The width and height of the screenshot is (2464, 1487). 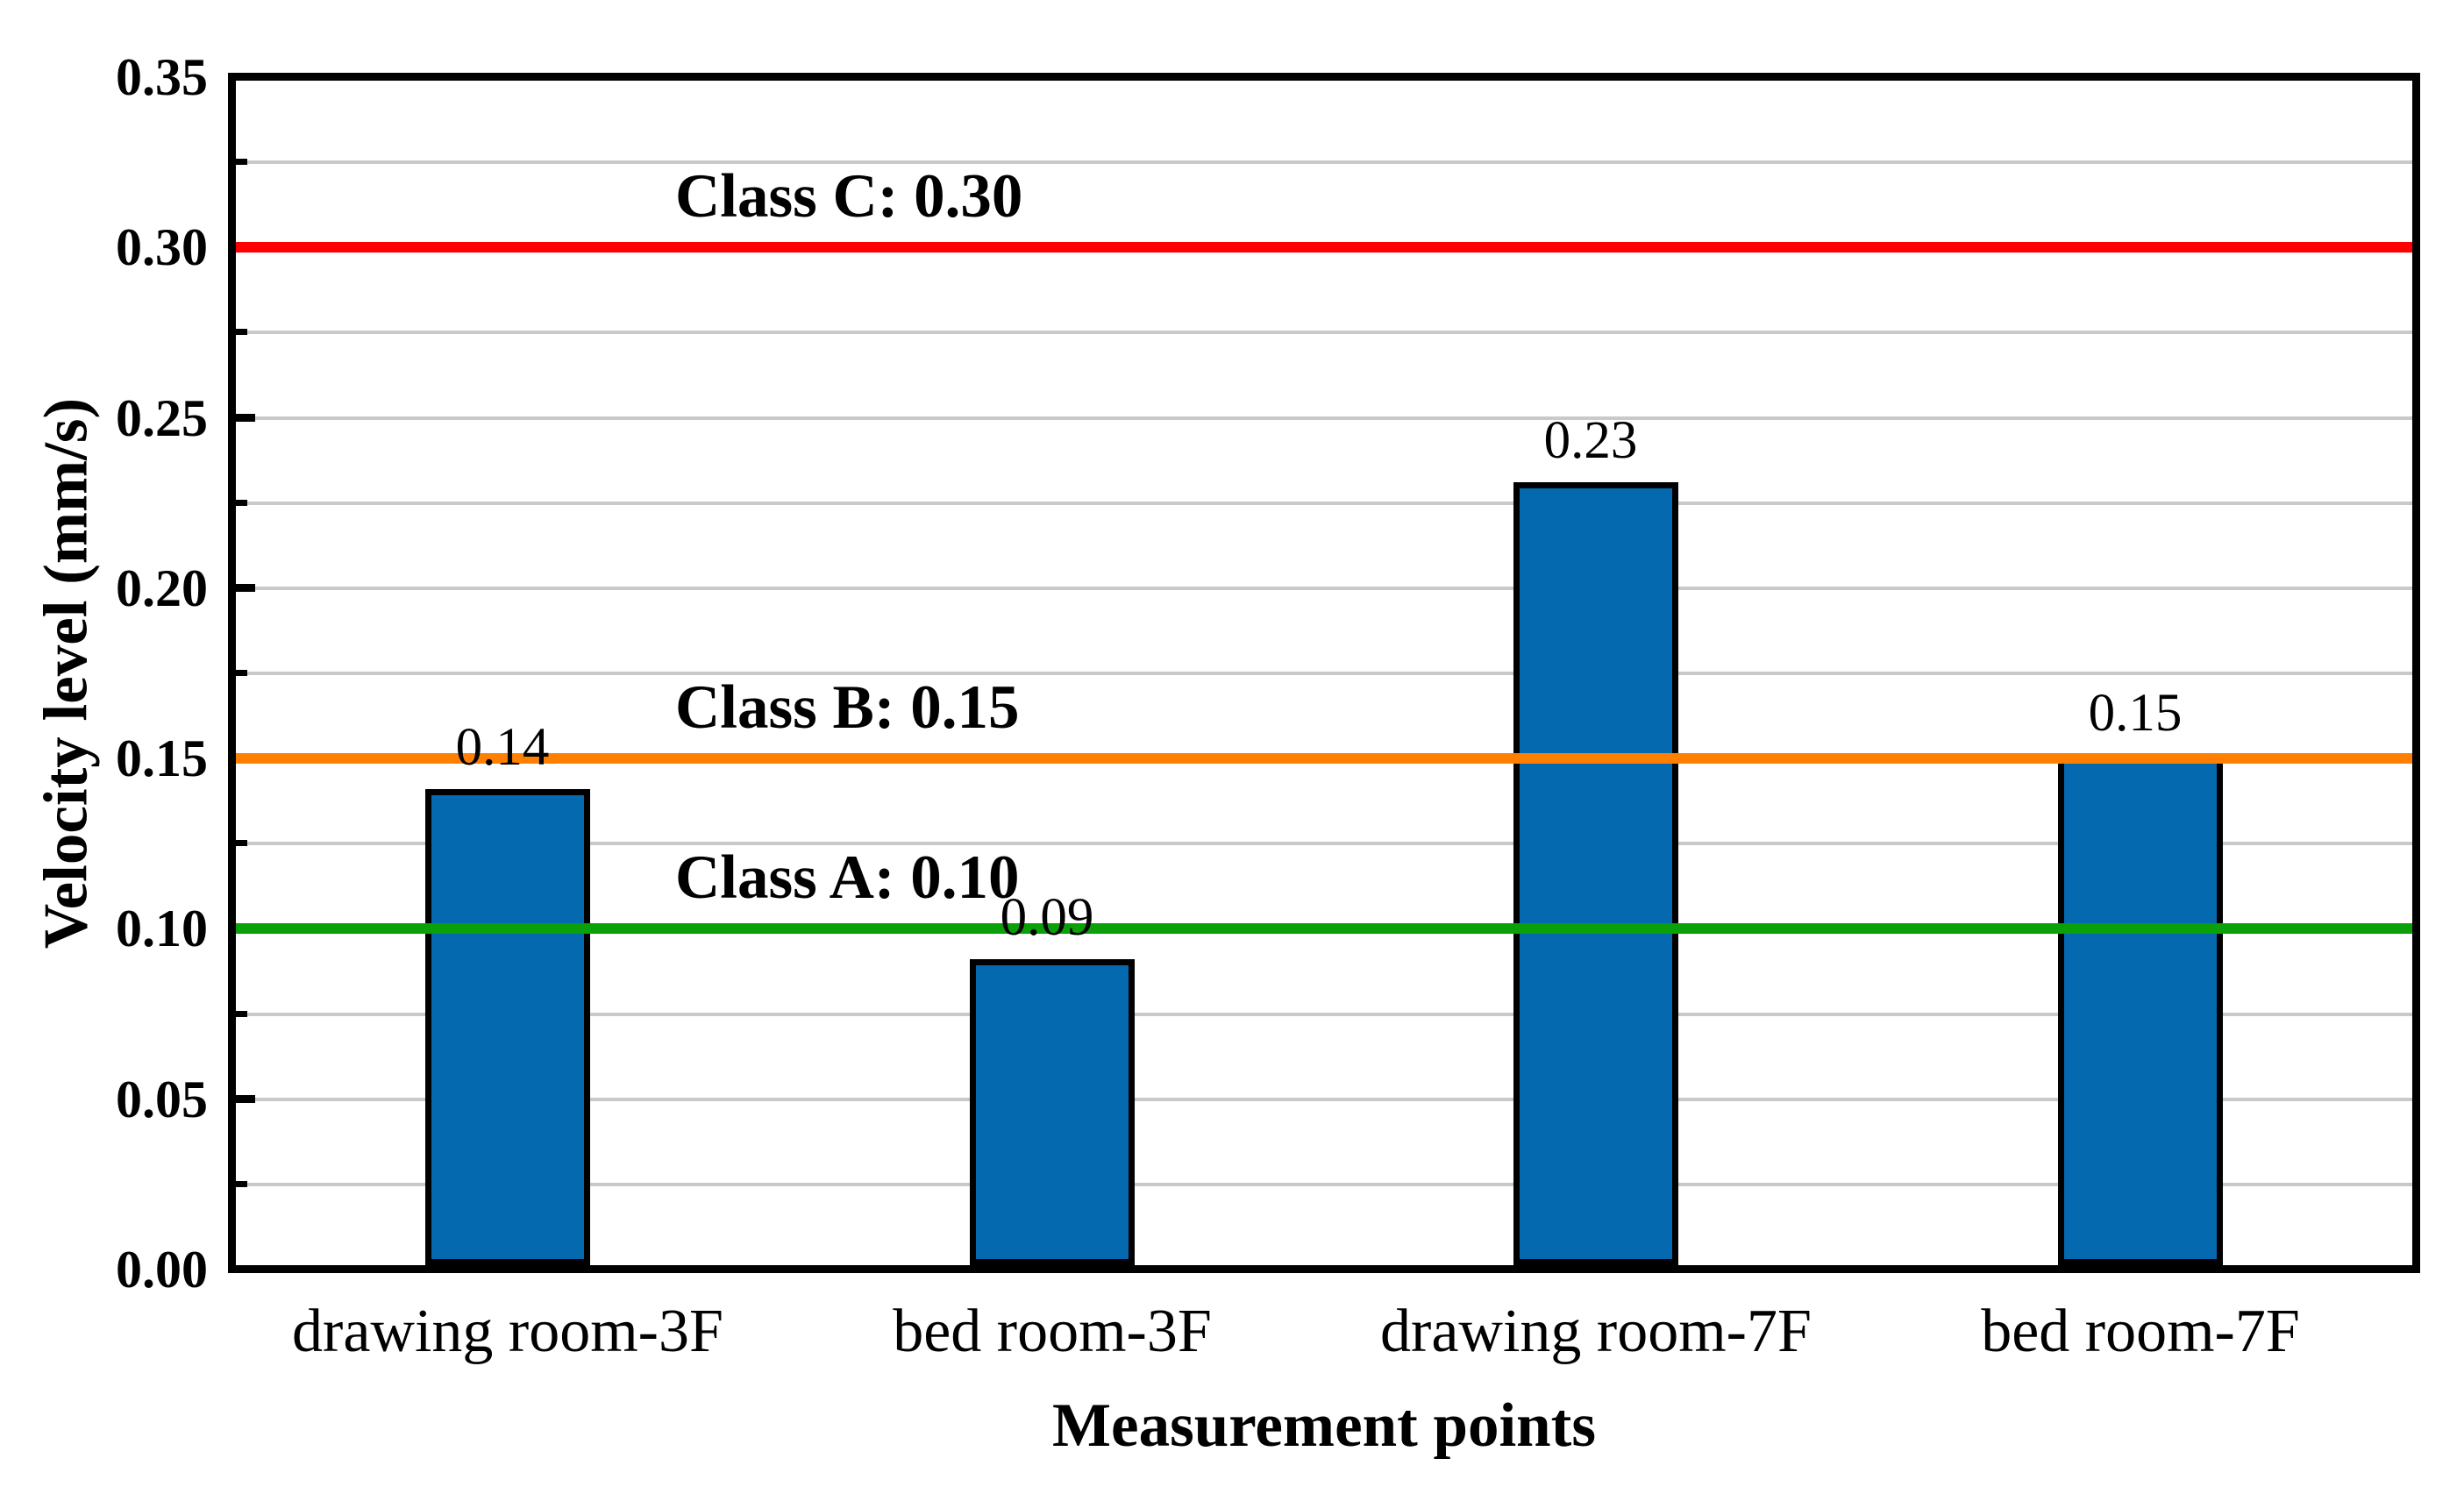 I want to click on reference-line-label: Class B: 0.15, so click(x=847, y=707).